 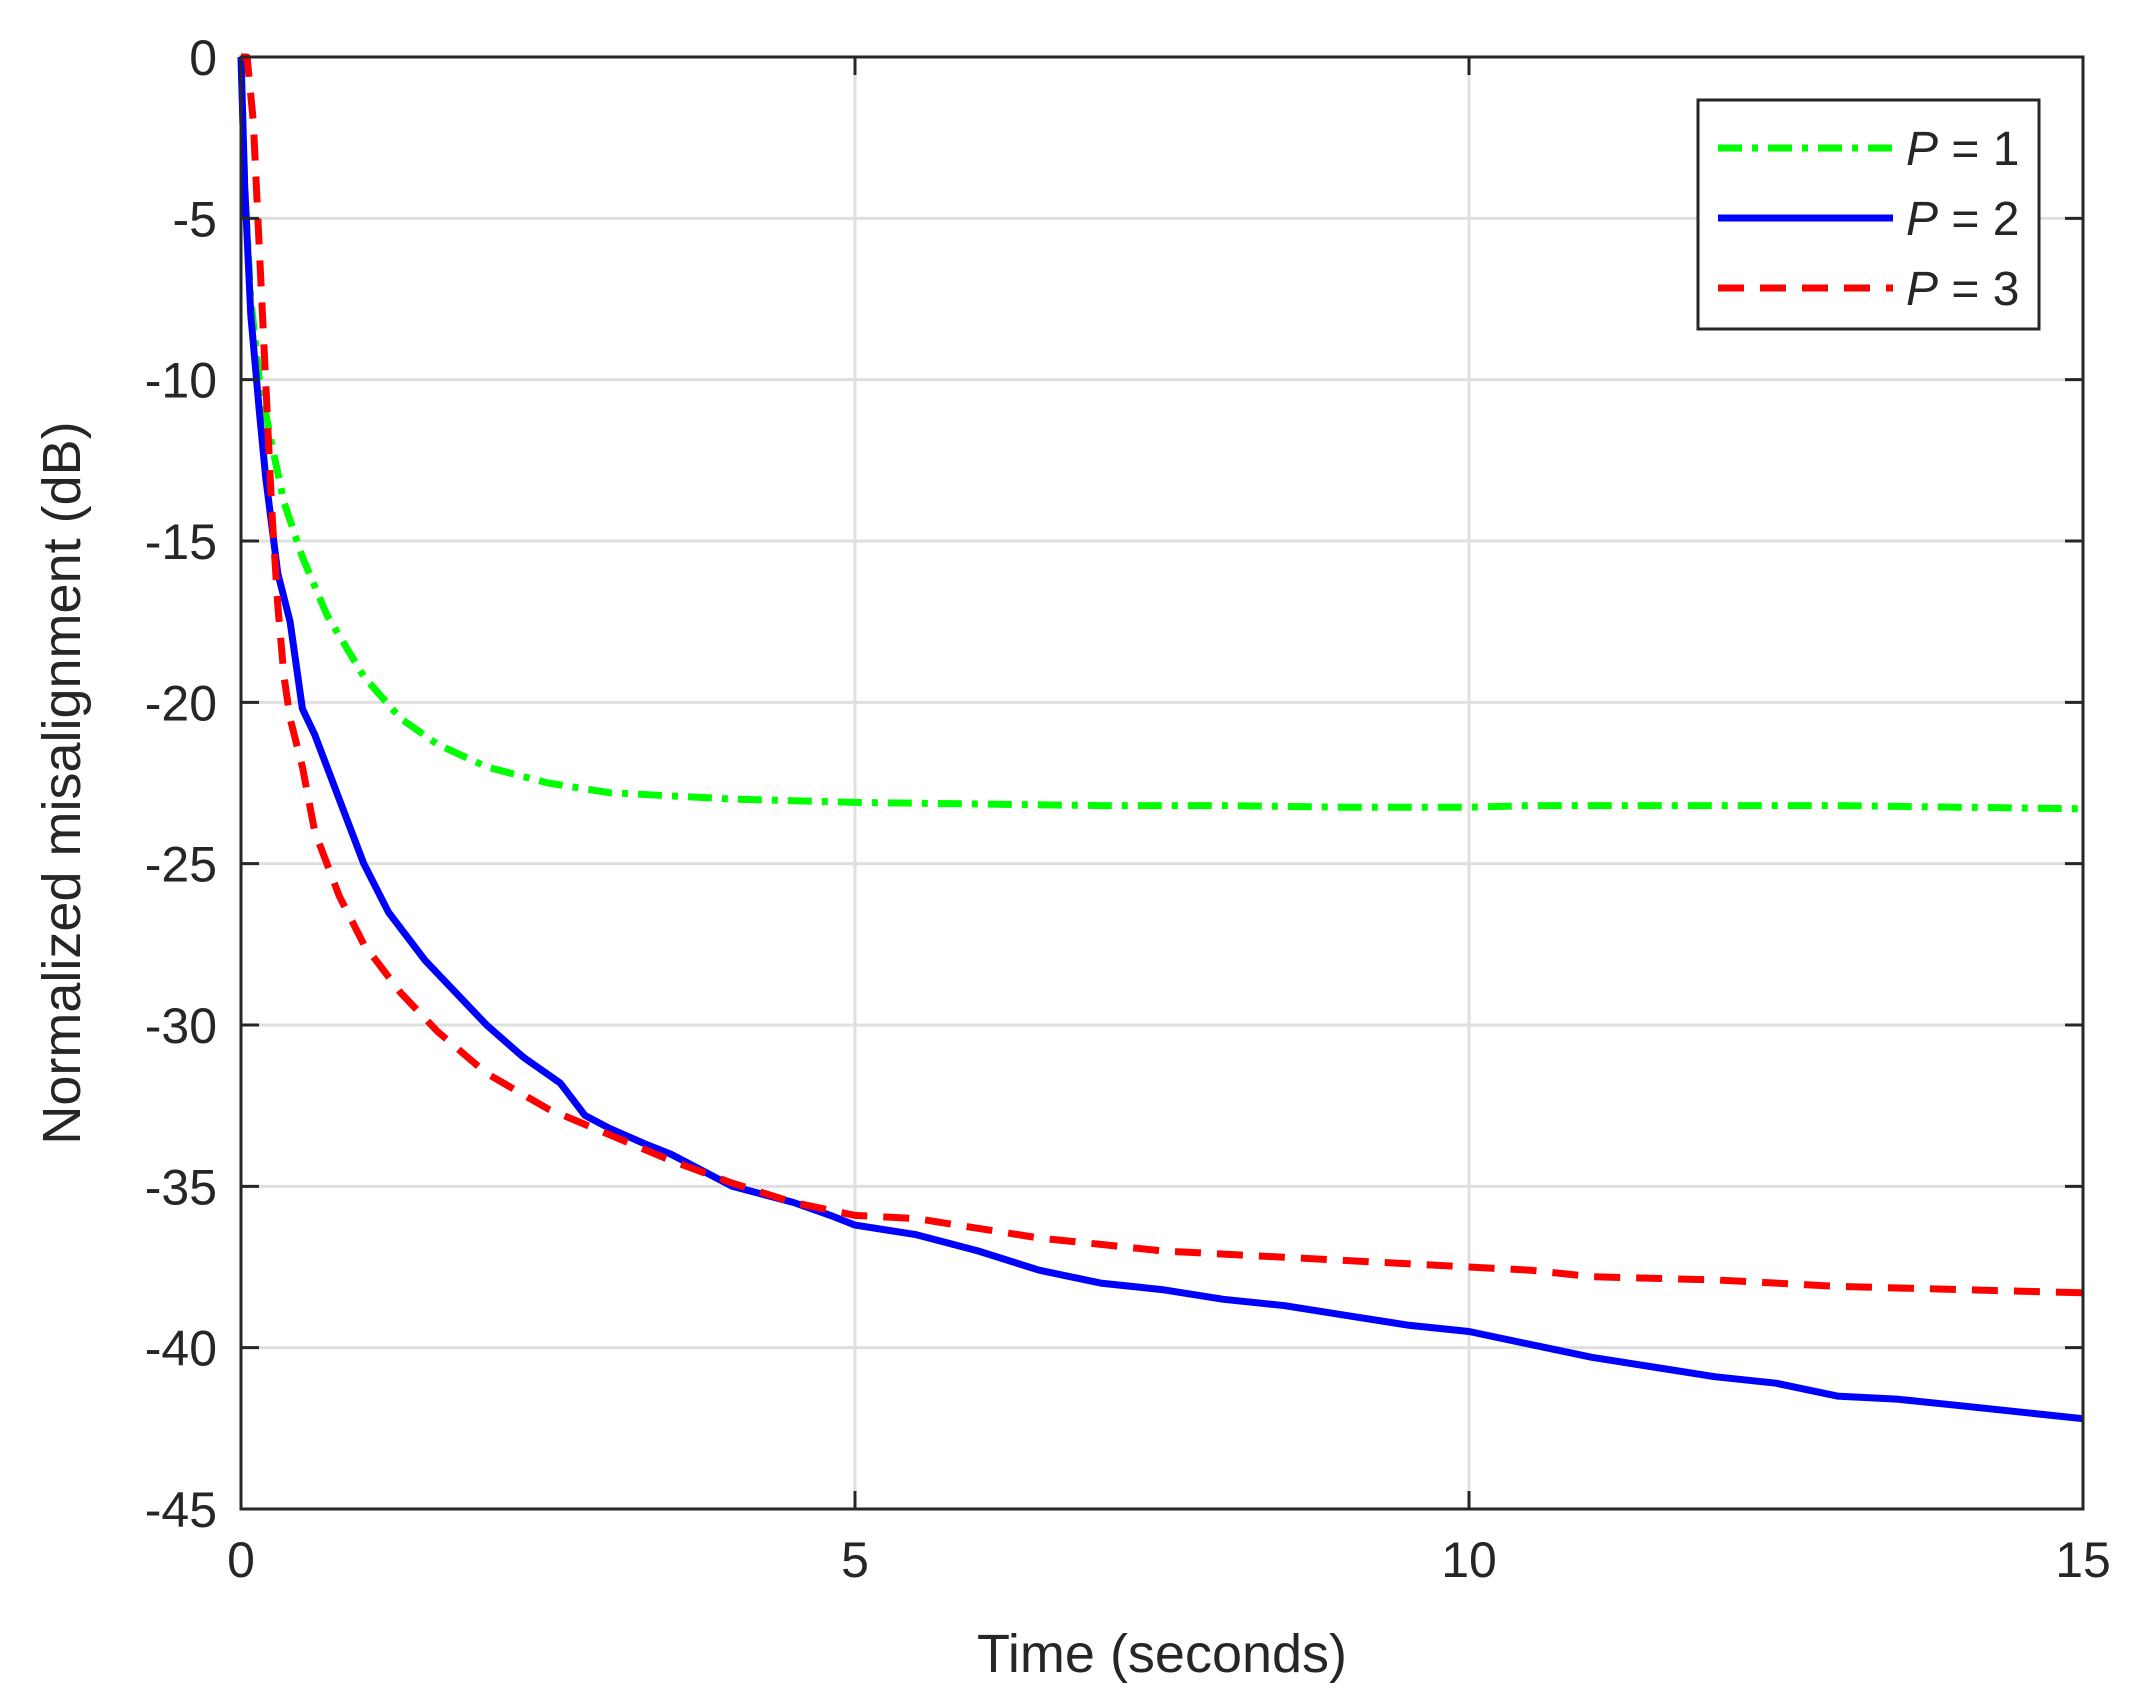 What do you see at coordinates (181, 381) in the screenshot?
I see `y-tick-label: -10` at bounding box center [181, 381].